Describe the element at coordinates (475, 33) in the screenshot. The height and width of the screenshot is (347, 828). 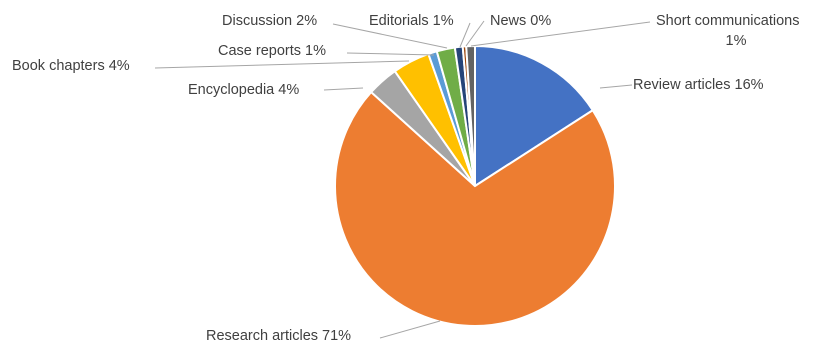
I see `leader-line-news` at that location.